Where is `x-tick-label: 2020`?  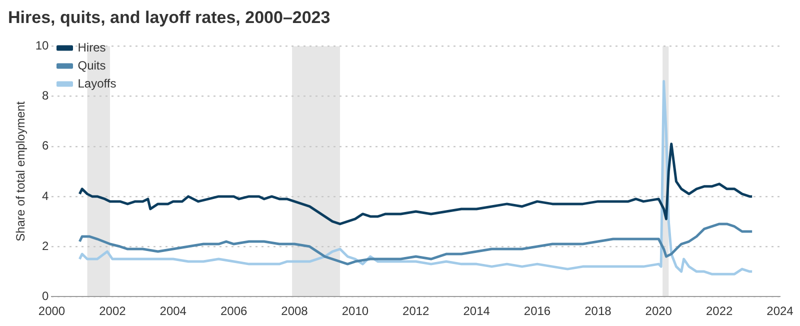 x-tick-label: 2020 is located at coordinates (658, 311).